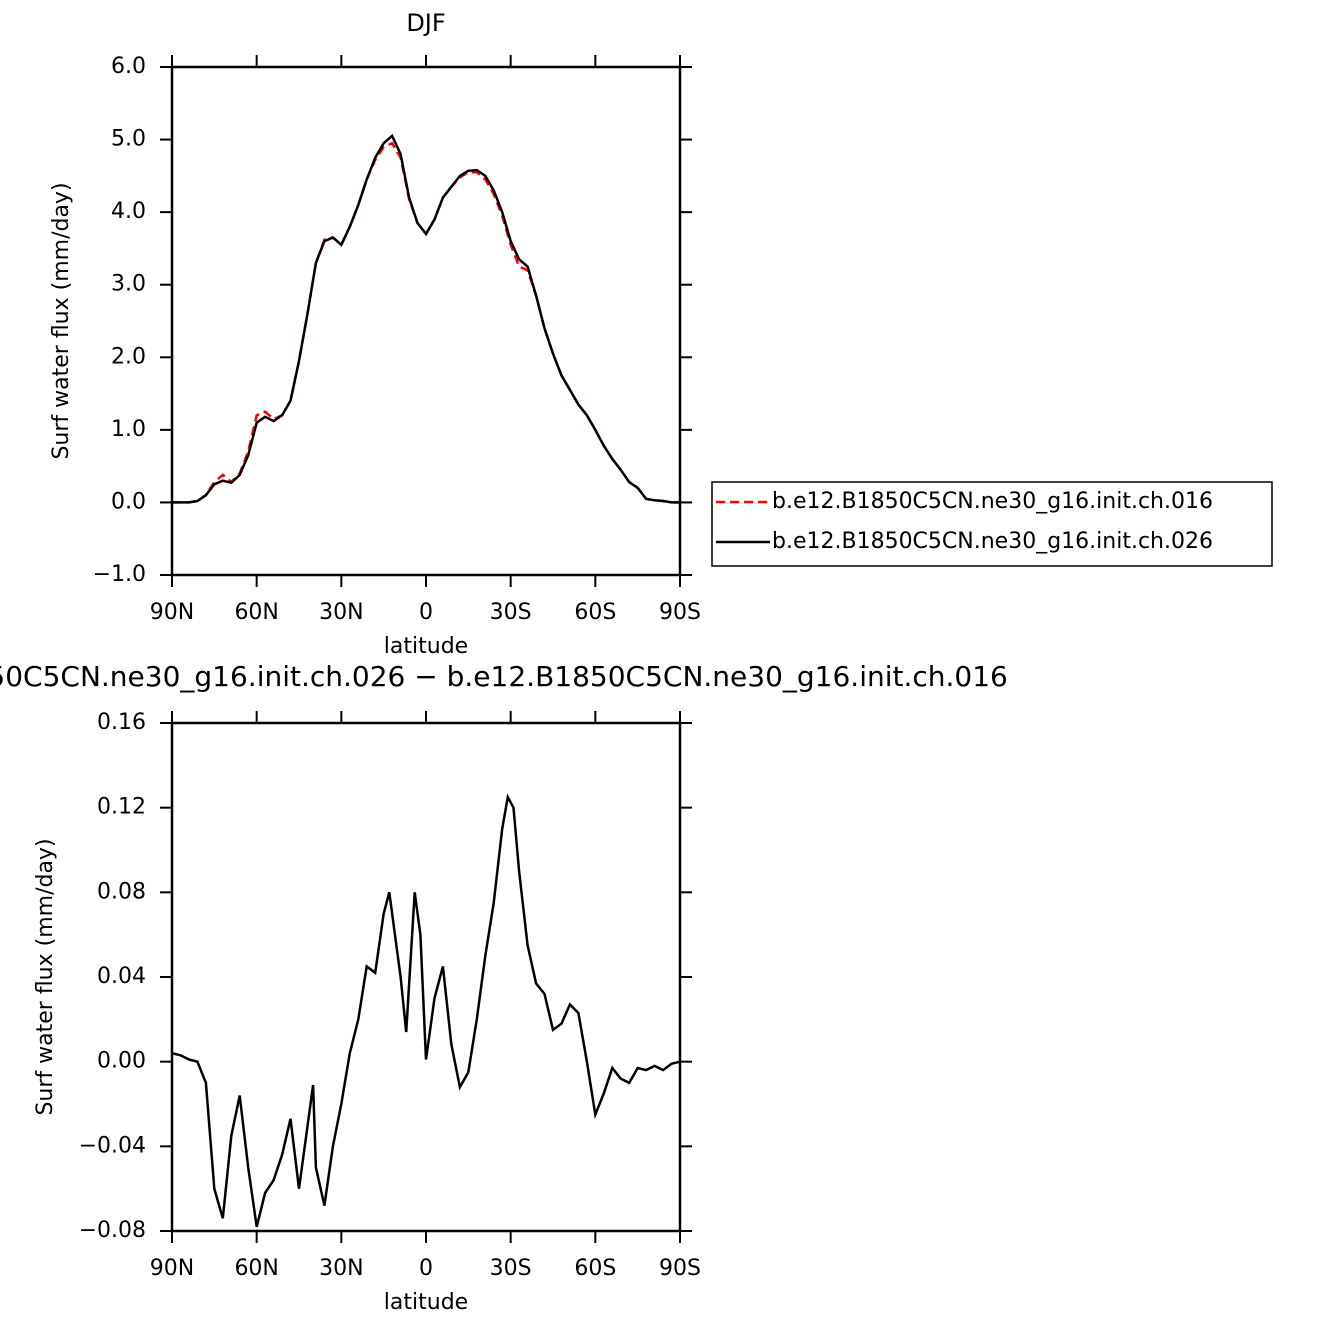 The height and width of the screenshot is (1325, 1322). I want to click on y-tick-label: 5.0, so click(128, 139).